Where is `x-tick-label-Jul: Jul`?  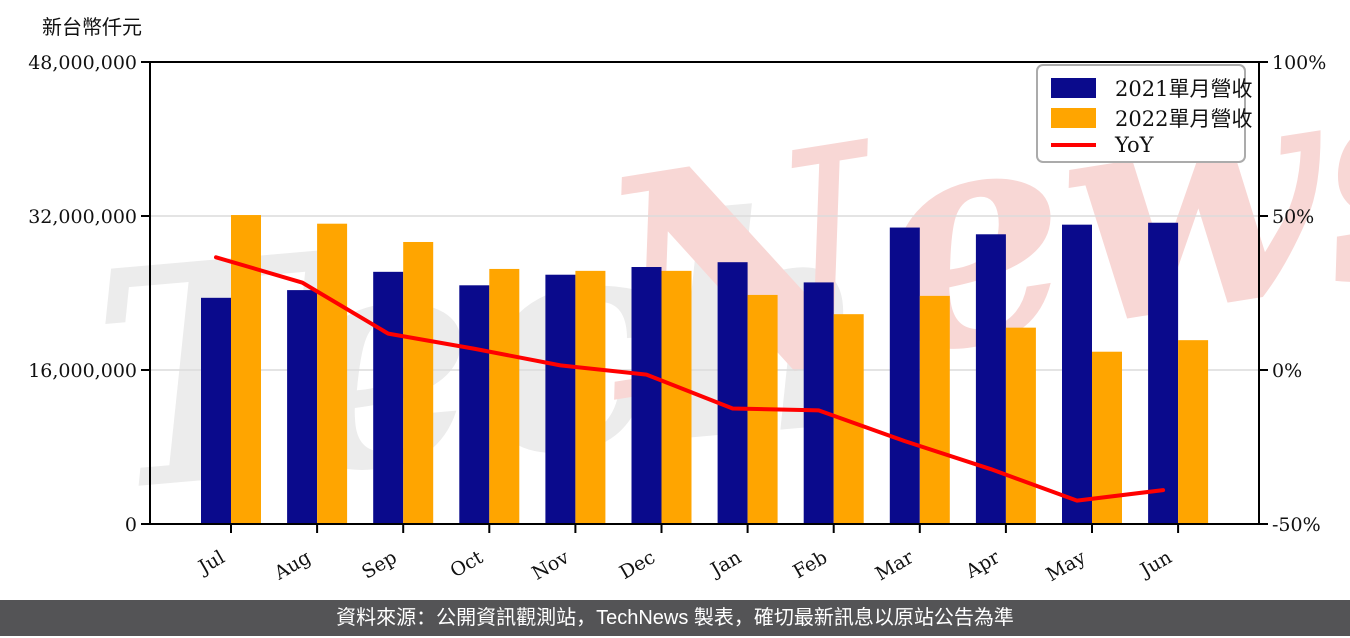 x-tick-label-Jul: Jul is located at coordinates (210, 562).